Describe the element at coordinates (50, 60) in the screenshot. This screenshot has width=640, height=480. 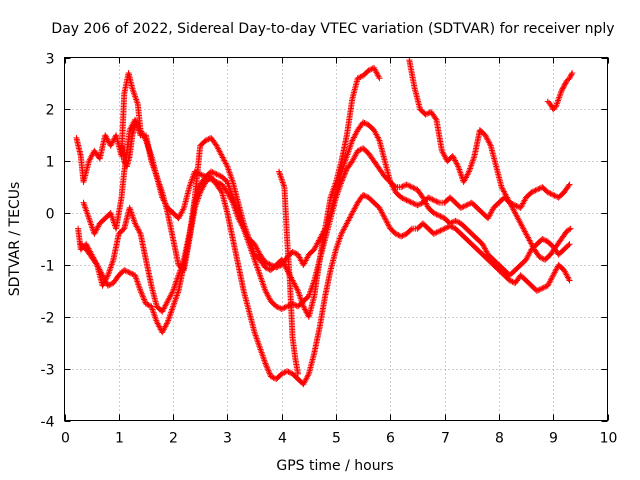
I see `y-tick-label: 3` at that location.